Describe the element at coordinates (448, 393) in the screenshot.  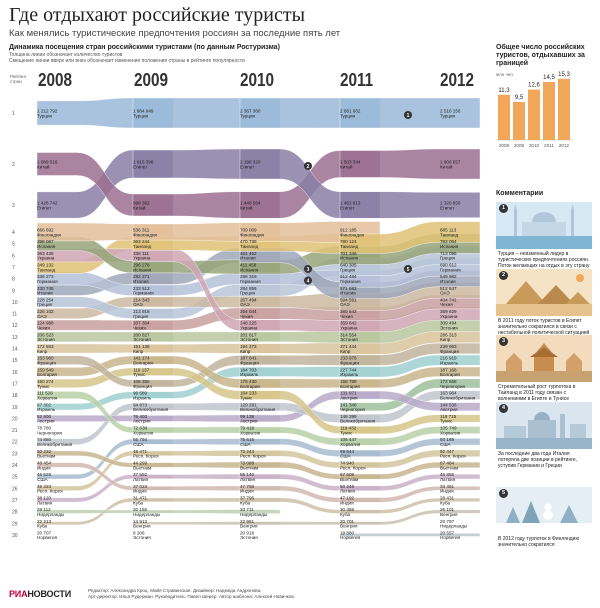
I see `value-label: 163 964` at that location.